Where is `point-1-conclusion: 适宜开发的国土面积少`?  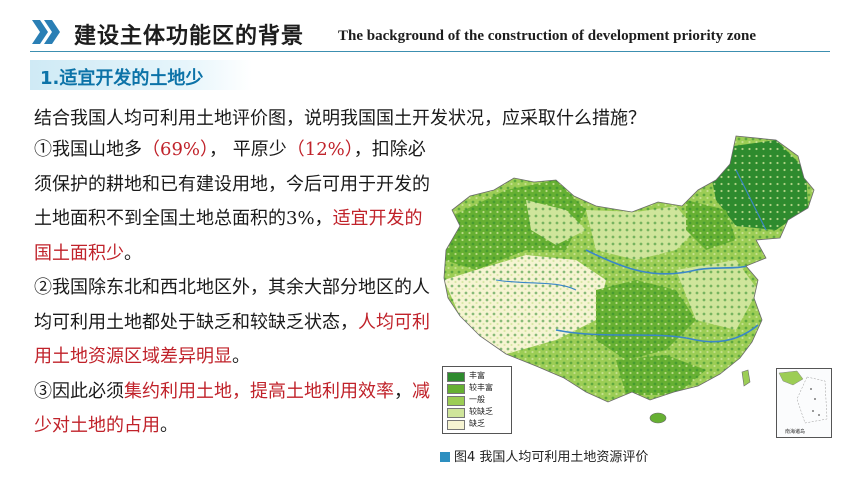 point-1-conclusion: 适宜开发的国土面积少 is located at coordinates (228, 236).